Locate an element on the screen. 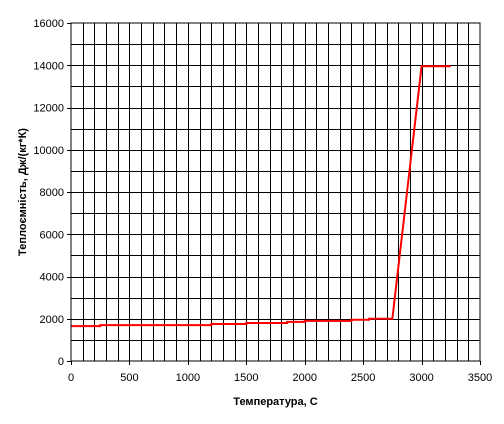  x-tick-label: 0 is located at coordinates (71, 378).